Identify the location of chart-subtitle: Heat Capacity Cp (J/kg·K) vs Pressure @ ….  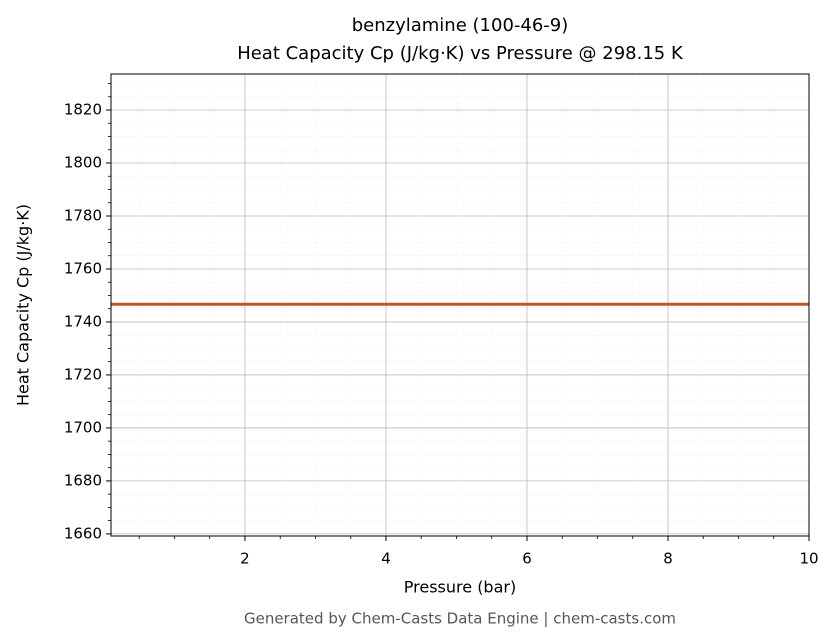
(460, 53).